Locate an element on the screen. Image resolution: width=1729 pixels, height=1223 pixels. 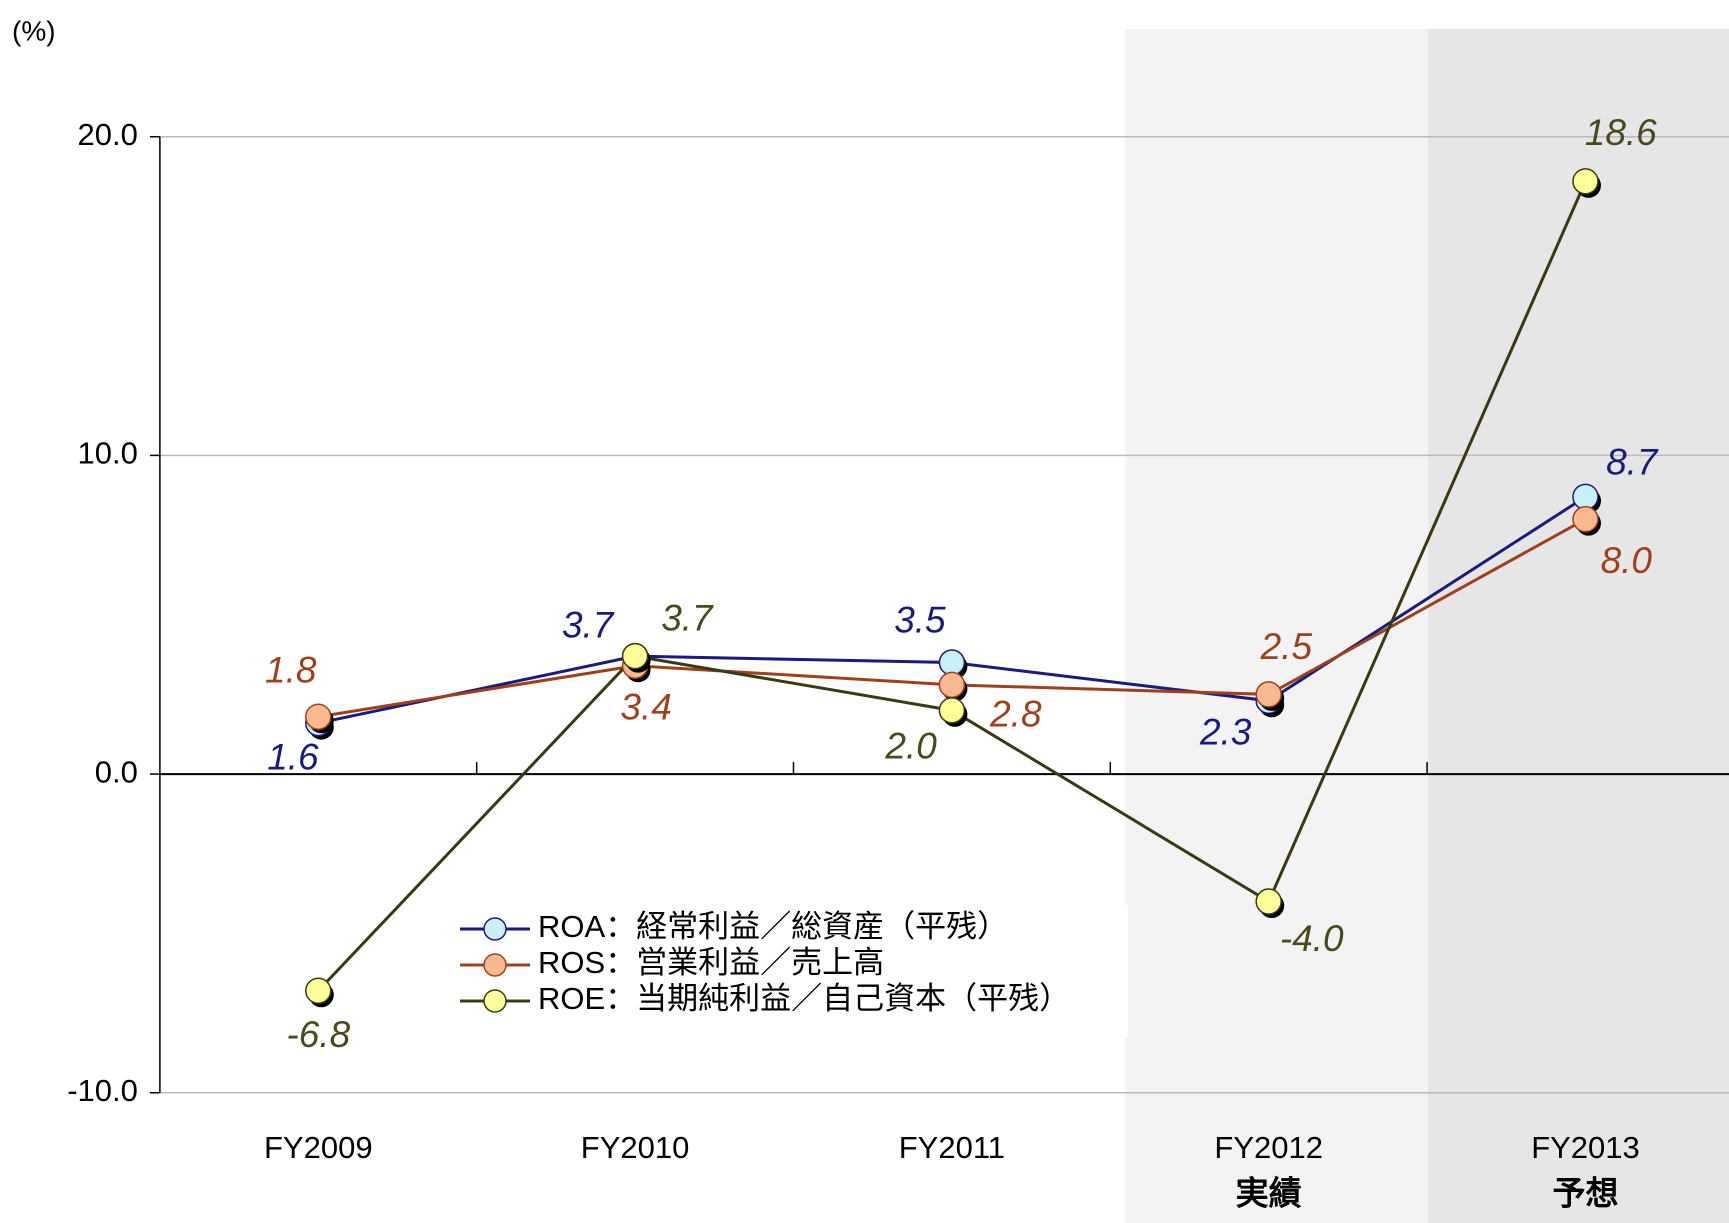
x-tick-label: FY2009 is located at coordinates (318, 1147).